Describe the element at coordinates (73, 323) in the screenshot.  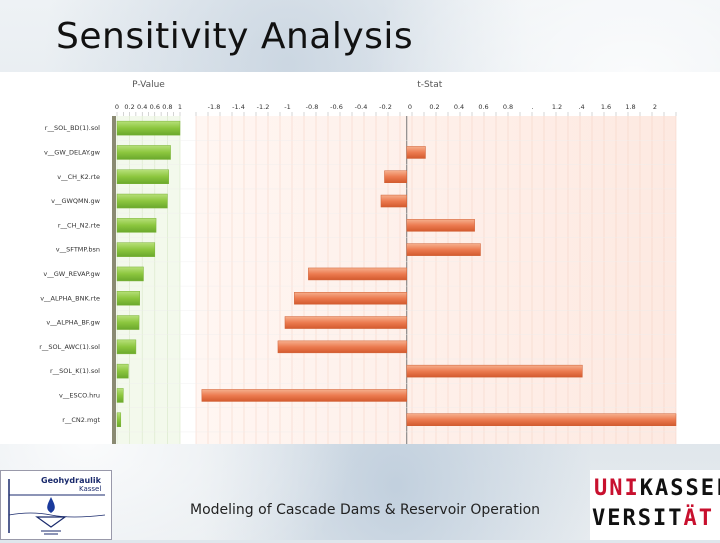
I see `parameter-label: v__ALPHA_BF.gw` at that location.